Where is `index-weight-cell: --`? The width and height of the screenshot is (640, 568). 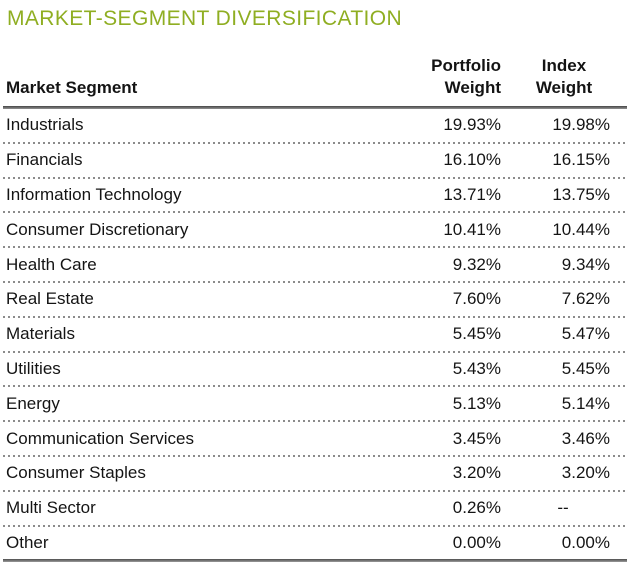
index-weight-cell: -- is located at coordinates (563, 508).